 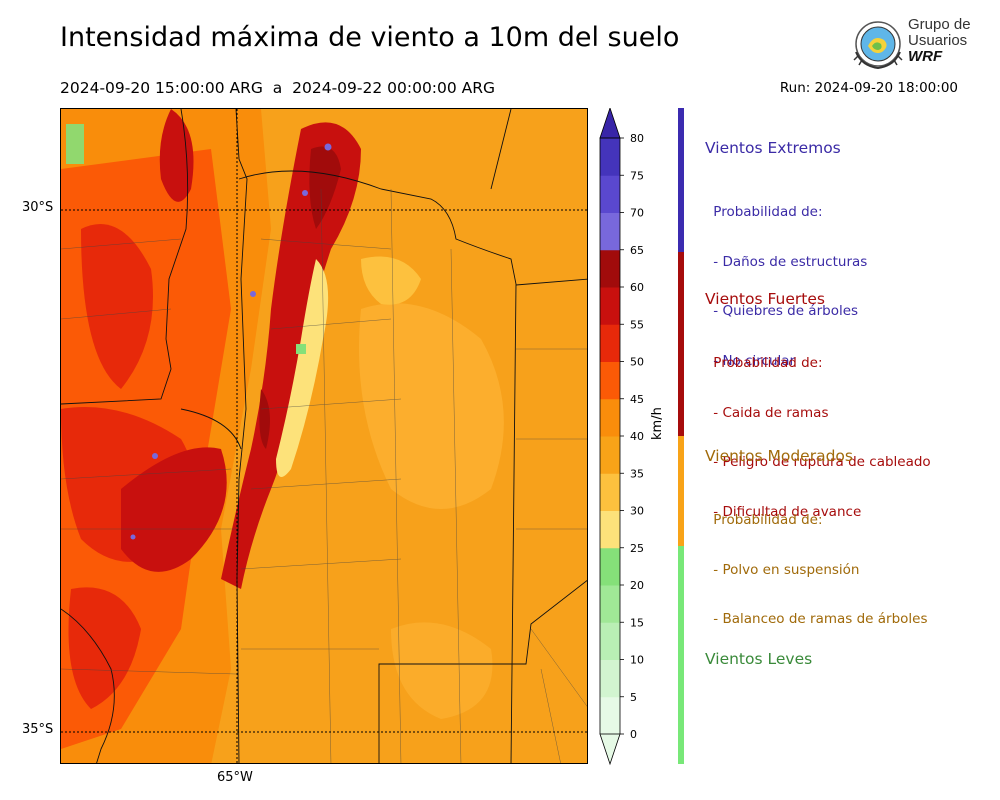 I want to click on colorbar-tick-label: 50, so click(x=637, y=362).